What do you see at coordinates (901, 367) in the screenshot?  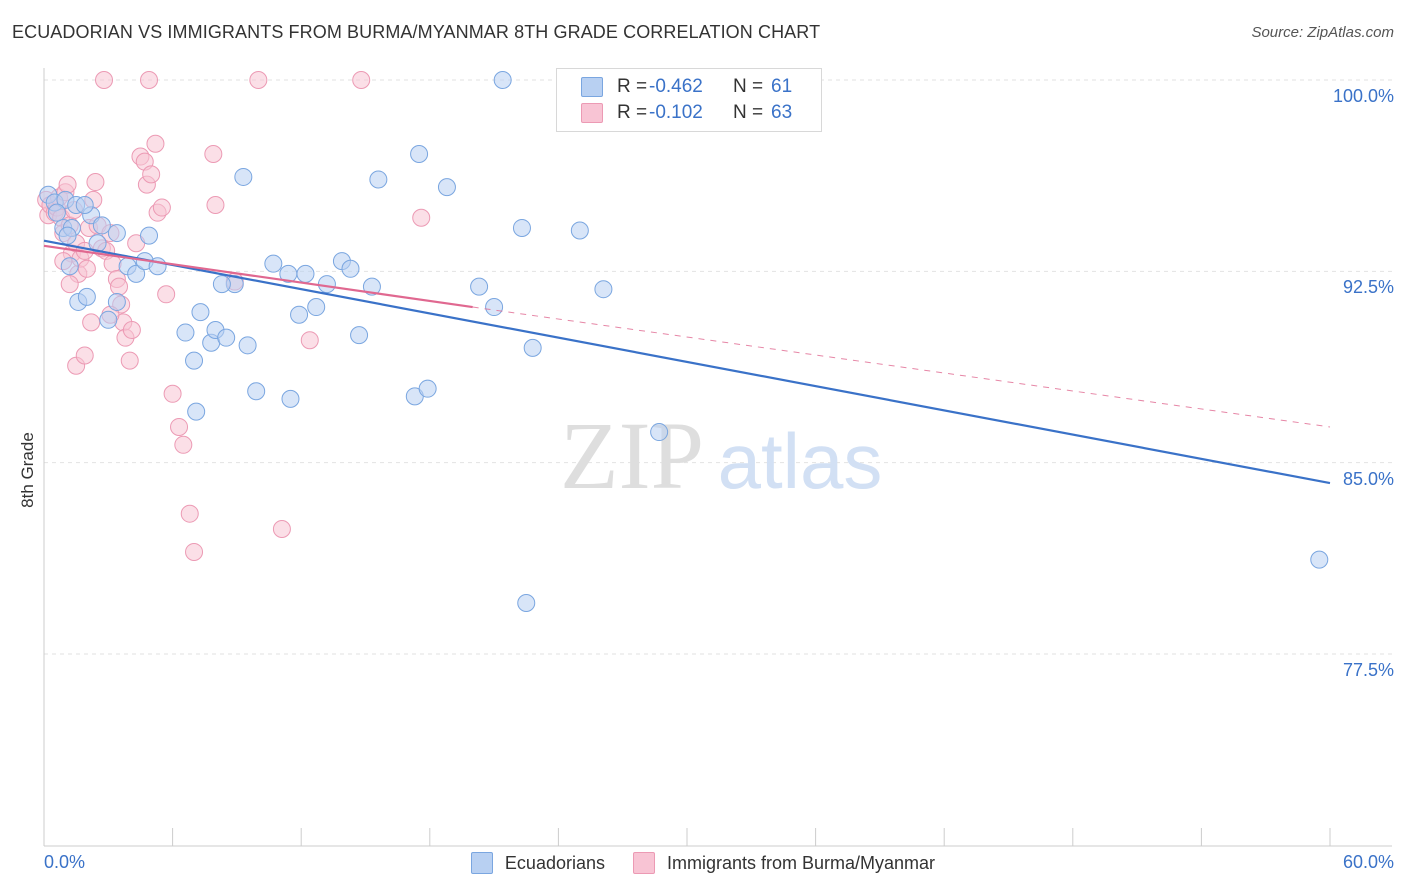 I see `trend-line-burma-extrapolated` at bounding box center [901, 367].